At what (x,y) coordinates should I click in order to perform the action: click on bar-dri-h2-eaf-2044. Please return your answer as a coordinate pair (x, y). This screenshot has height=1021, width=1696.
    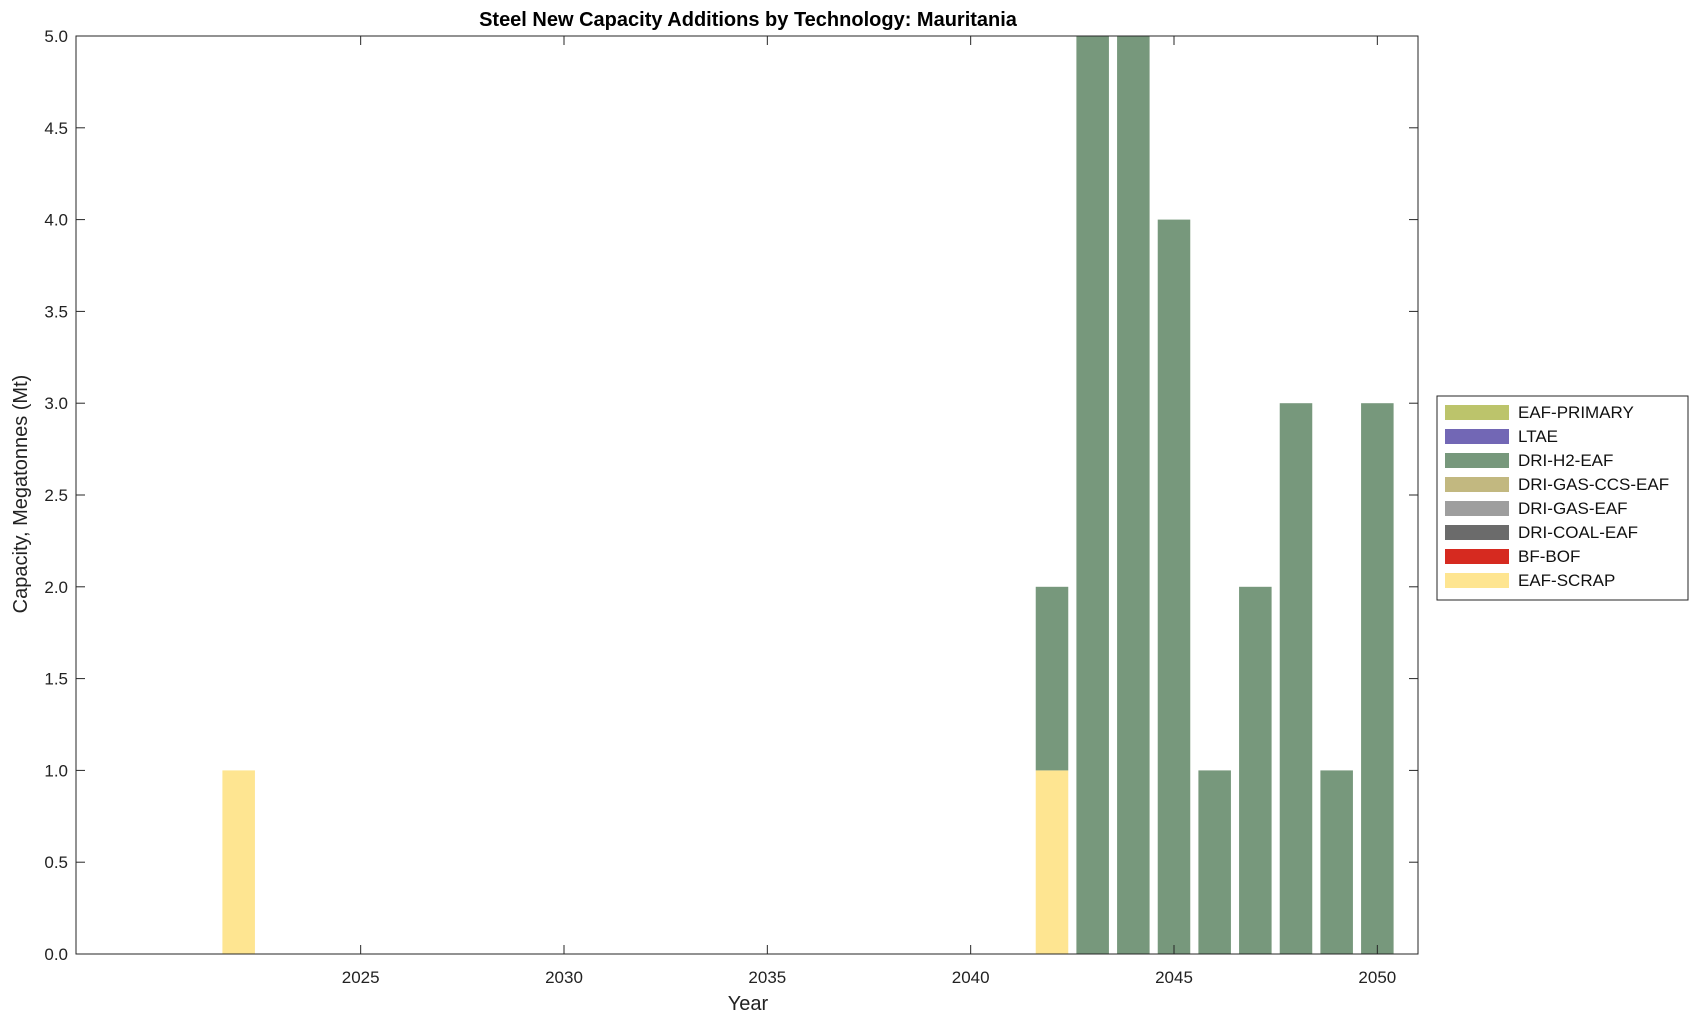
    Looking at the image, I should click on (1133, 495).